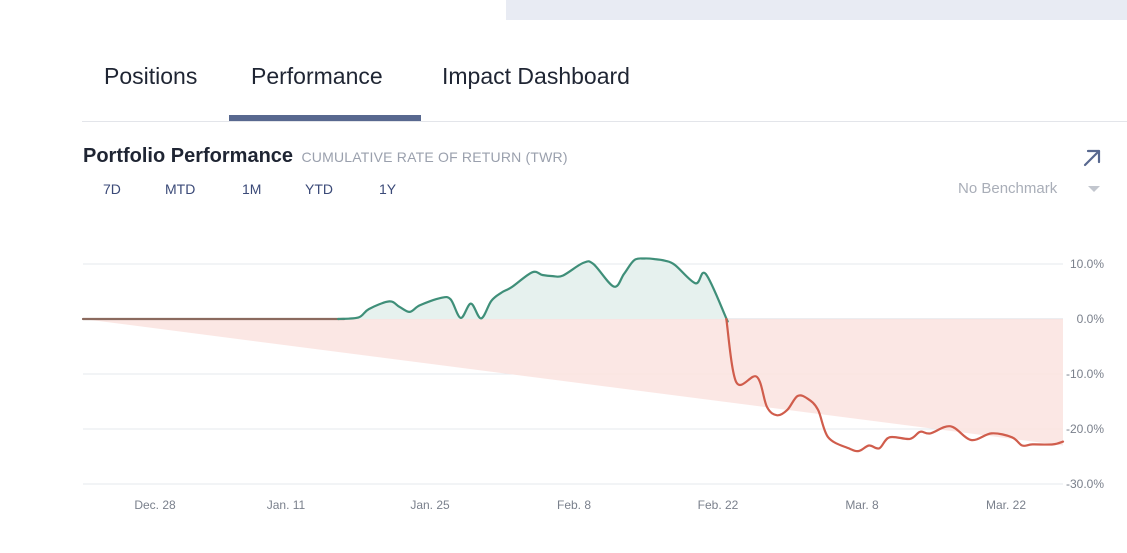 This screenshot has width=1127, height=553. Describe the element at coordinates (816, 10) in the screenshot. I see `top-banner` at that location.